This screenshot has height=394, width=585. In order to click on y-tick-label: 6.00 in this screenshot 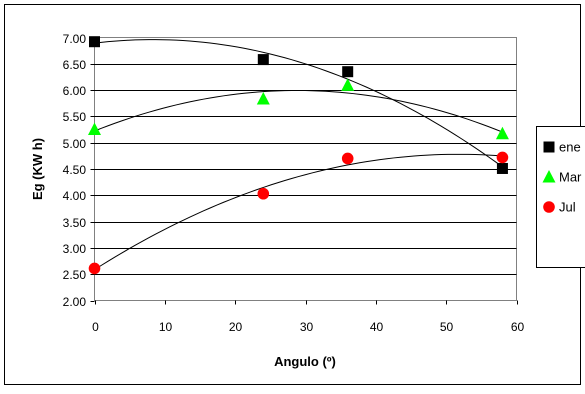, I will do `click(75, 91)`.